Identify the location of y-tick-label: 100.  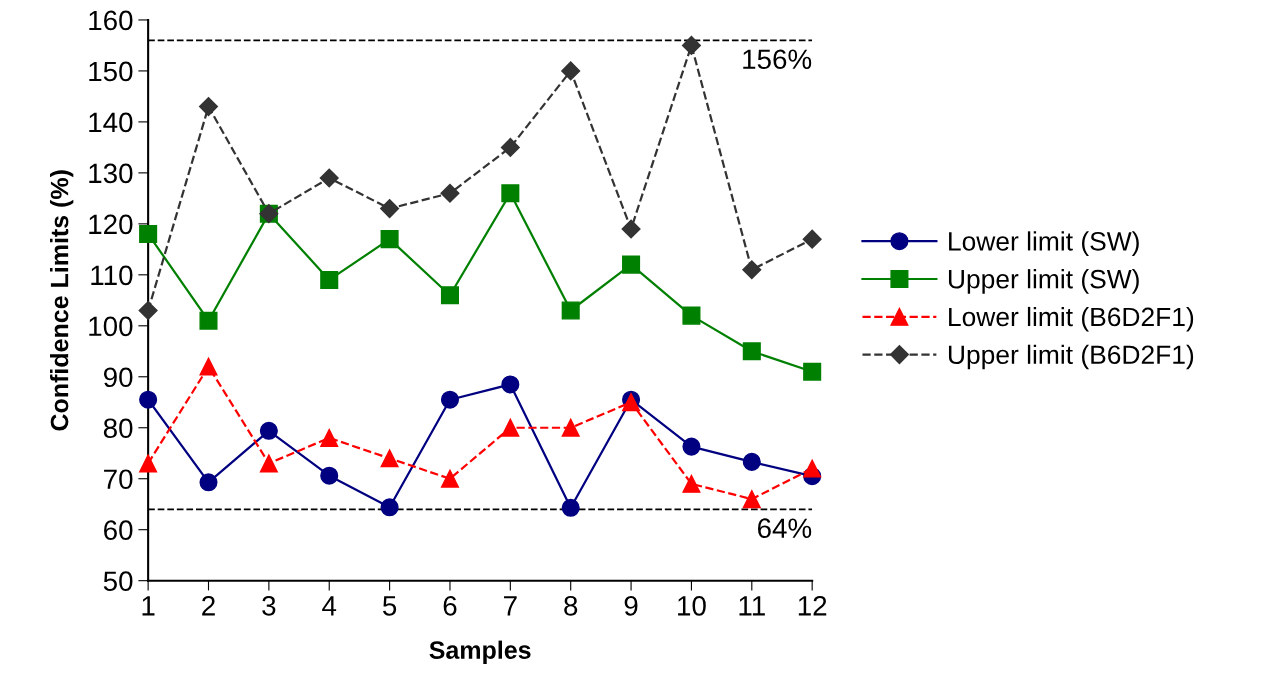
(111, 326).